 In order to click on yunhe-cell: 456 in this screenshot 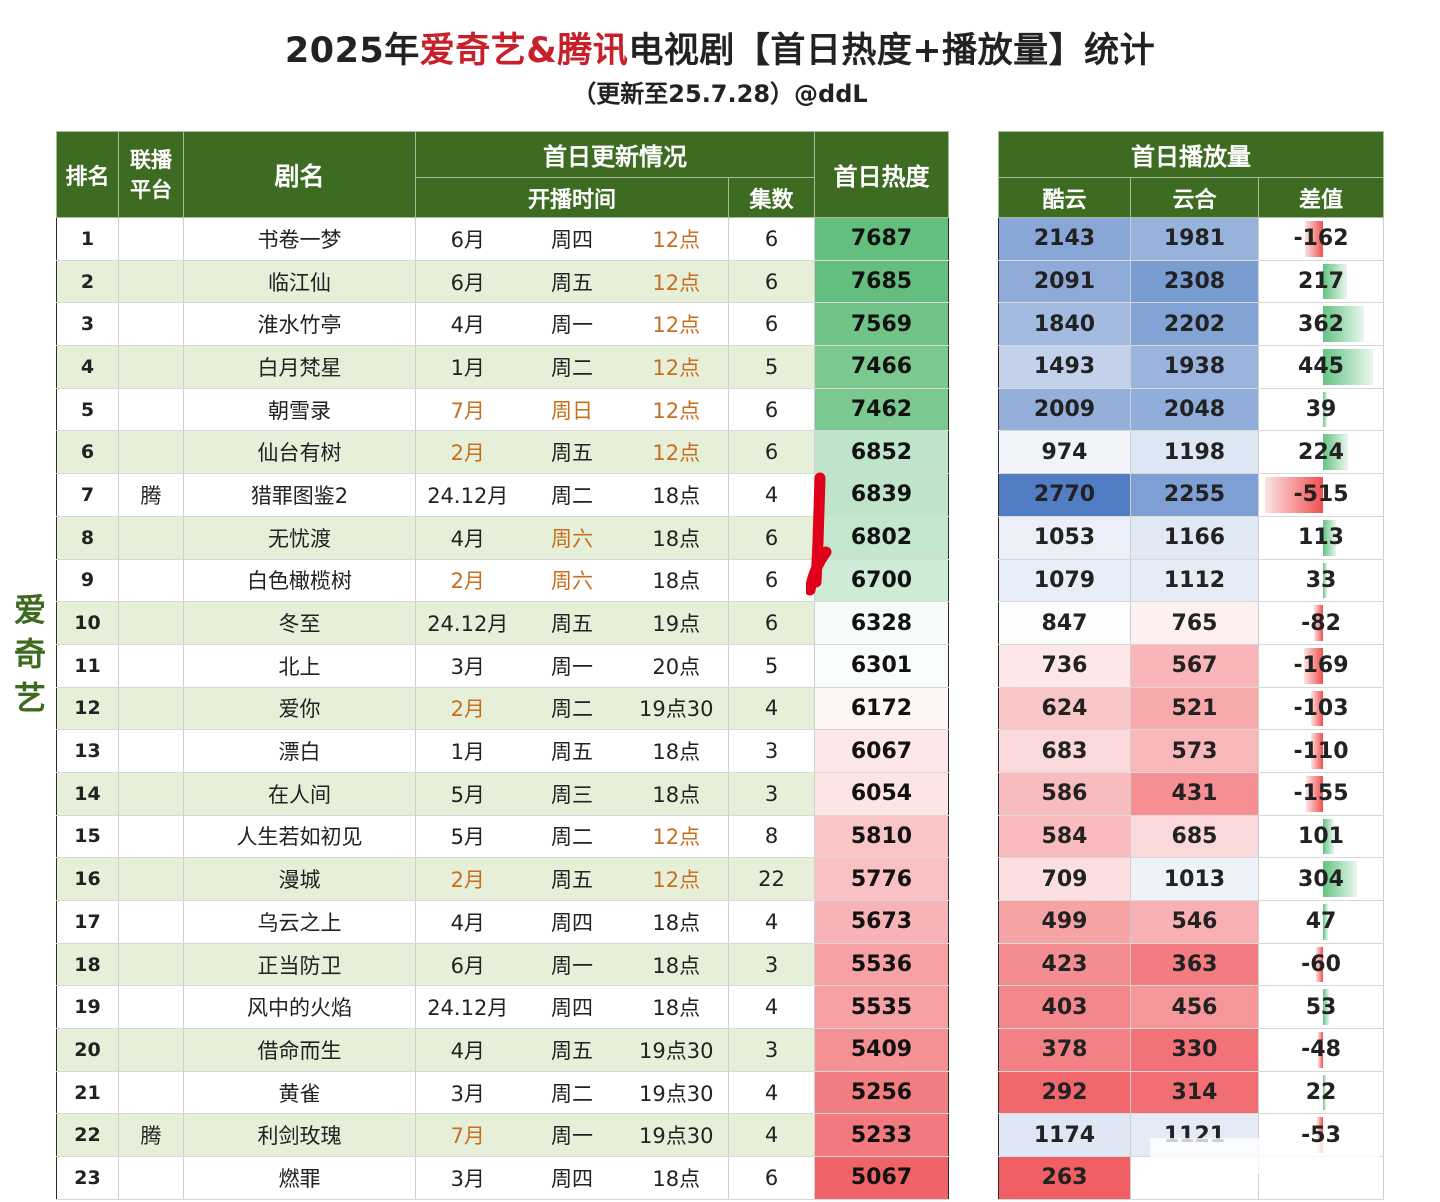, I will do `click(1194, 1007)`.